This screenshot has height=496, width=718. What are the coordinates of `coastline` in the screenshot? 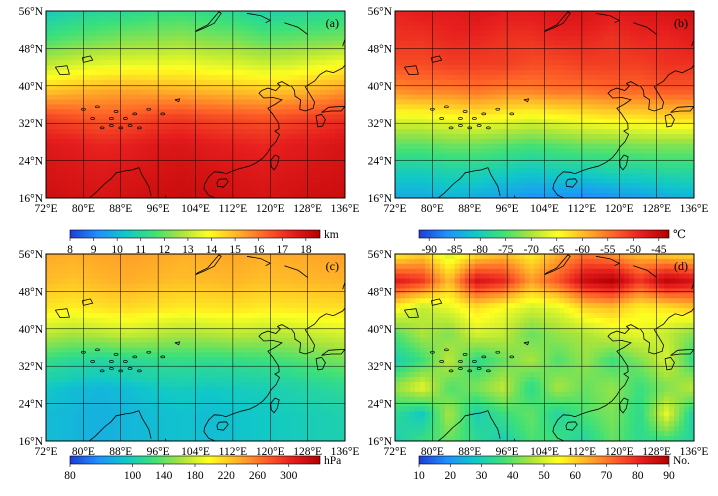 It's located at (222, 183).